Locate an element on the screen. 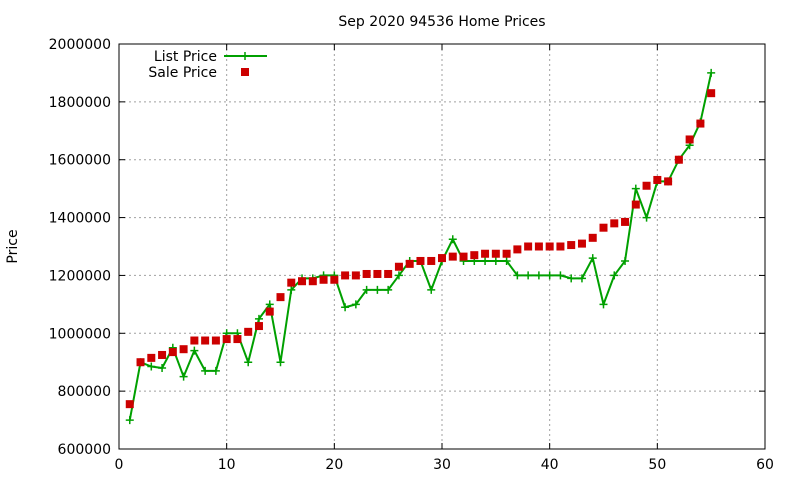 Image resolution: width=800 pixels, height=480 pixels. y-tick-label: 800000 is located at coordinates (84, 392).